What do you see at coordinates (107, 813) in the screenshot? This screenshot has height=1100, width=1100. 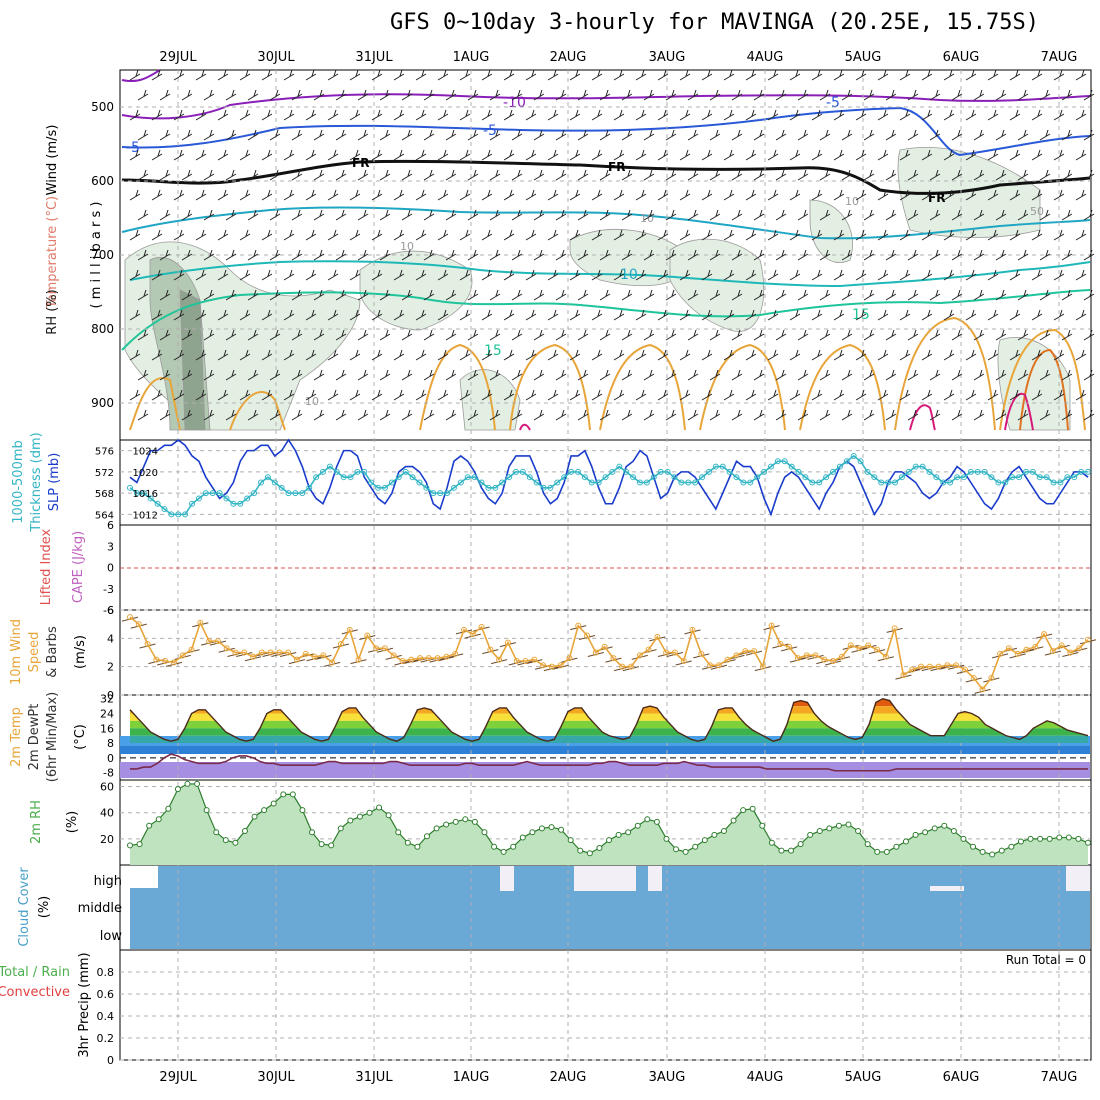 I see `rh-tick: 40` at bounding box center [107, 813].